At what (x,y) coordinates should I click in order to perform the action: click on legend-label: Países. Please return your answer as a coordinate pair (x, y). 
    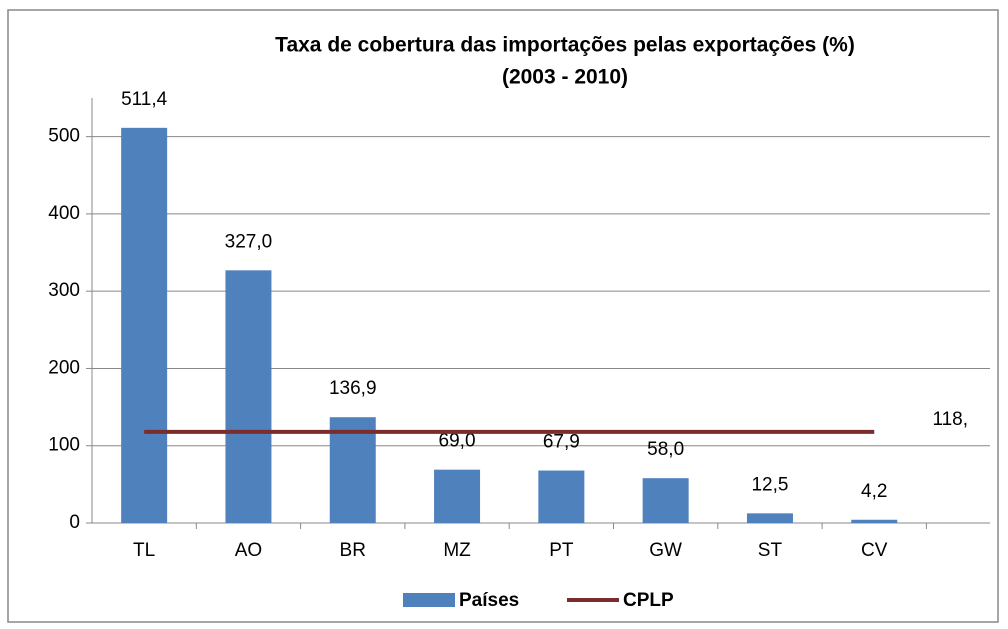
    Looking at the image, I should click on (489, 600).